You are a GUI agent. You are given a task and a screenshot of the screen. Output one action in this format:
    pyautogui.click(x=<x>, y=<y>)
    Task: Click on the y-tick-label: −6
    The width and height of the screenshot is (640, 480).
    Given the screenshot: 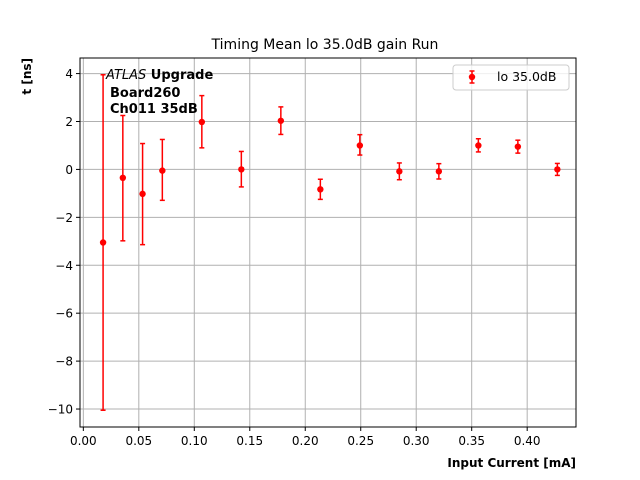 What is the action you would take?
    pyautogui.click(x=64, y=314)
    